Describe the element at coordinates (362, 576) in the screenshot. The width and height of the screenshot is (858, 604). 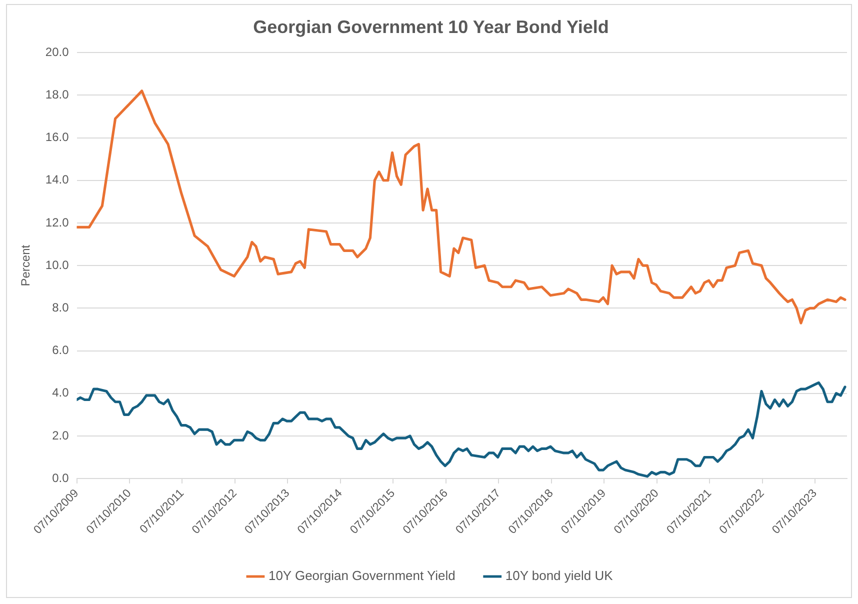
I see `legend-label: 10Y Georgian Government Yield` at that location.